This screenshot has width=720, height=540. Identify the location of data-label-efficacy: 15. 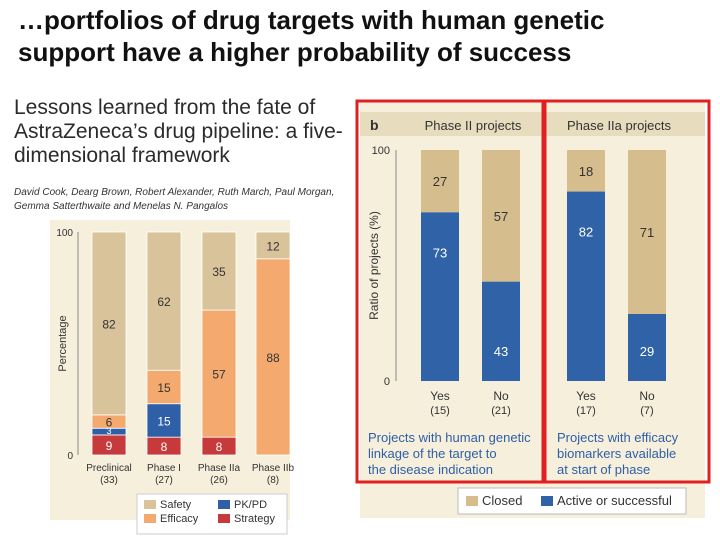
(164, 388).